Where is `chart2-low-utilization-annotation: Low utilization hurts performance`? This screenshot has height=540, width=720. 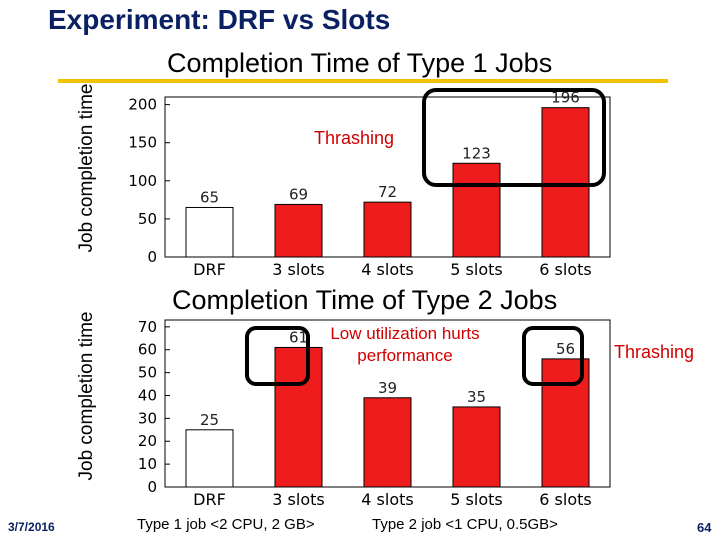 chart2-low-utilization-annotation: Low utilization hurts performance is located at coordinates (405, 344).